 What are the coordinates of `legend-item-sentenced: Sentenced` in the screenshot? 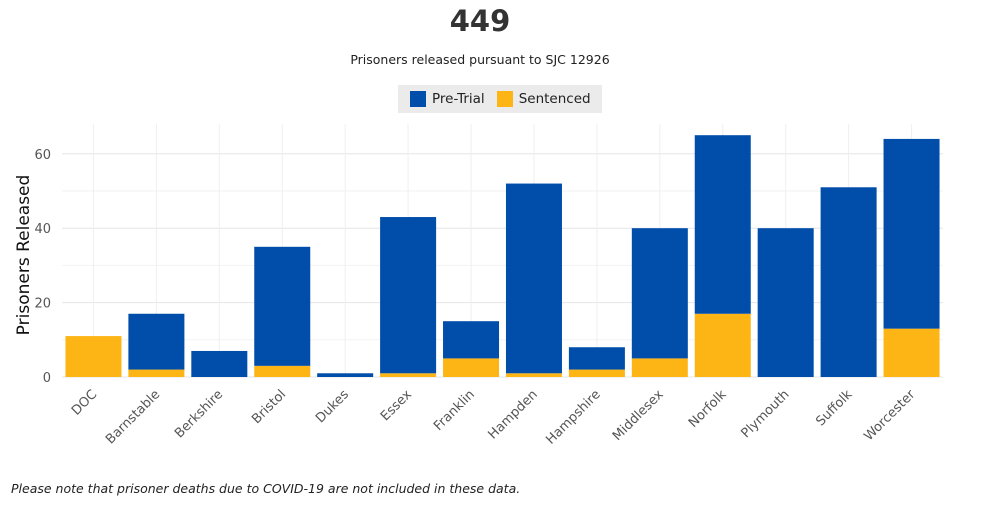 It's located at (543, 99).